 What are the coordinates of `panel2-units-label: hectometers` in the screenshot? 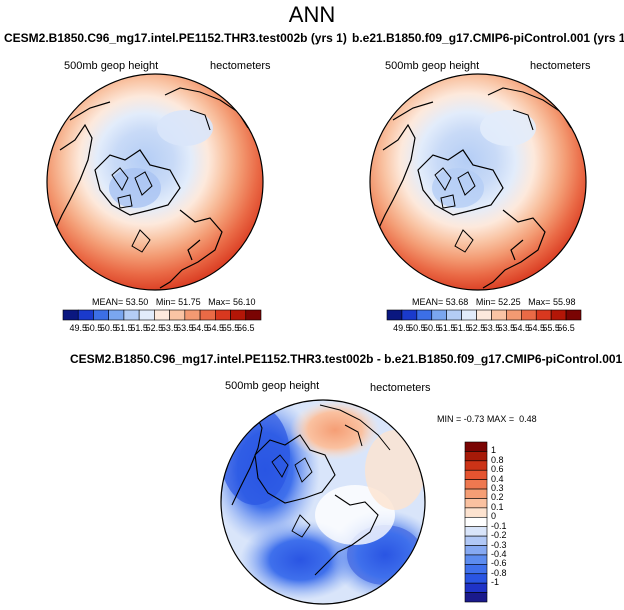 It's located at (560, 66).